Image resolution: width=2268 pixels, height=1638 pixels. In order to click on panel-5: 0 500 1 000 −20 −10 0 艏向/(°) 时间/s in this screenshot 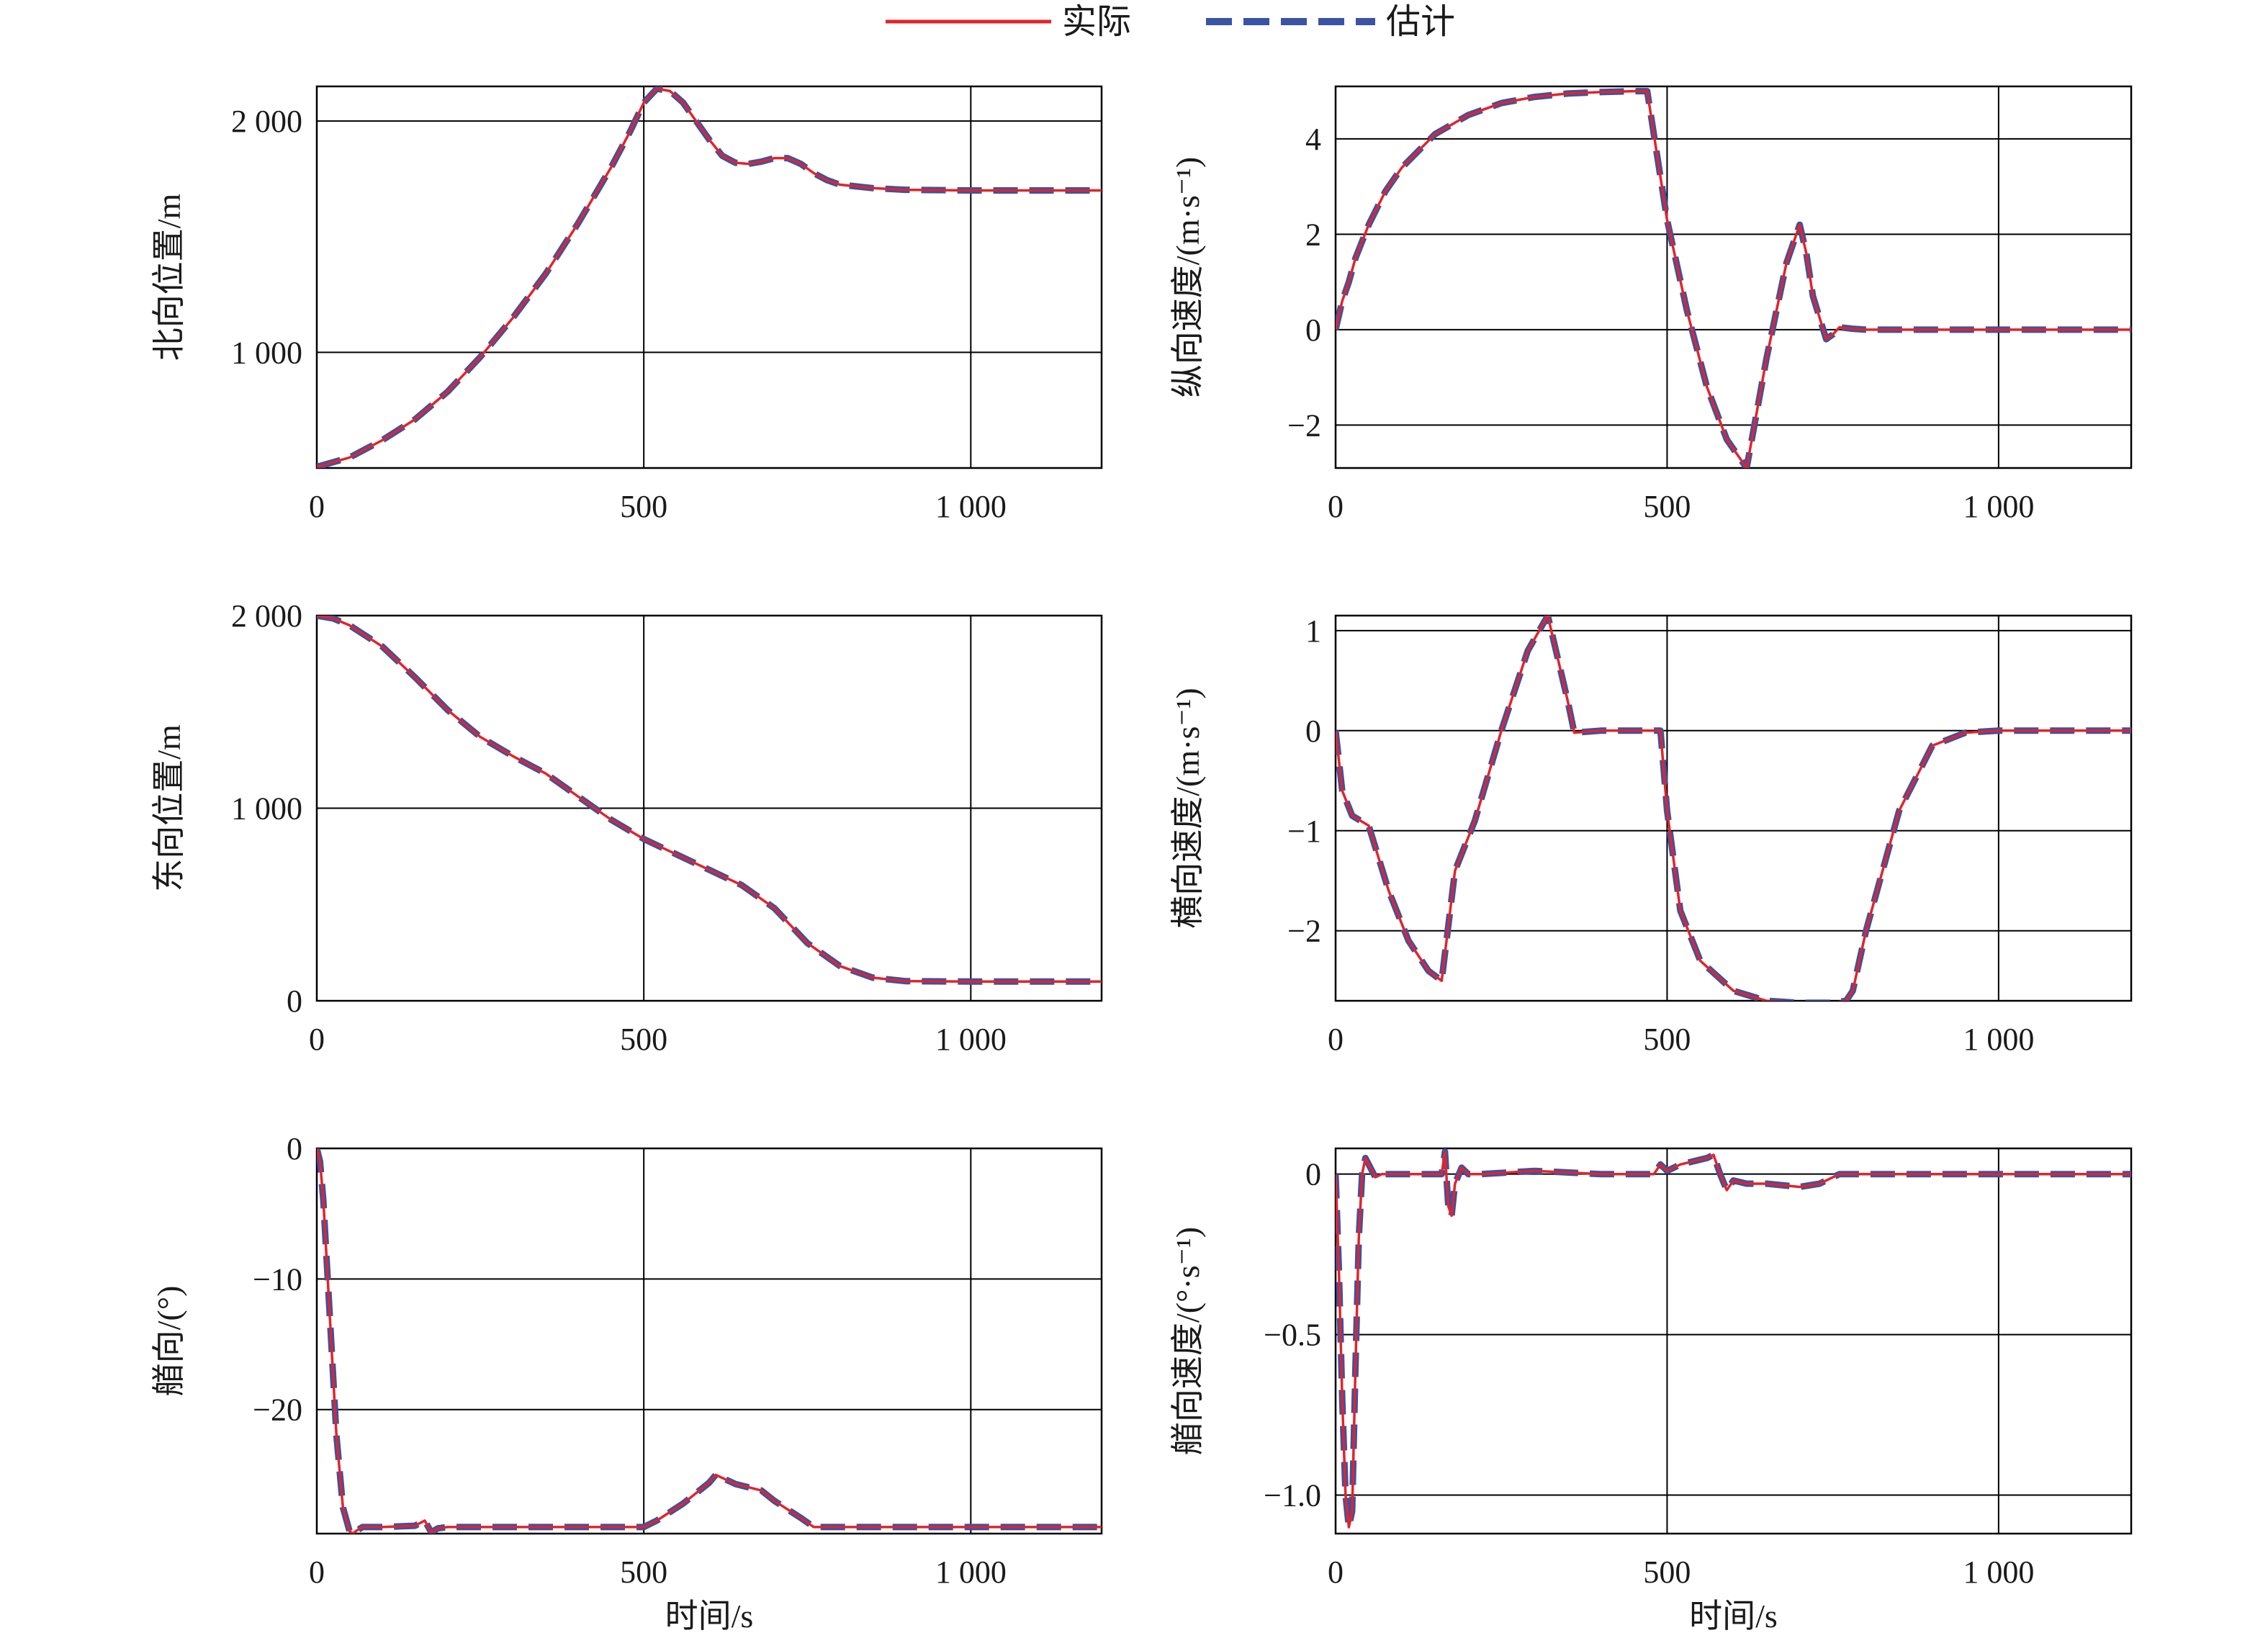, I will do `click(626, 1382)`.